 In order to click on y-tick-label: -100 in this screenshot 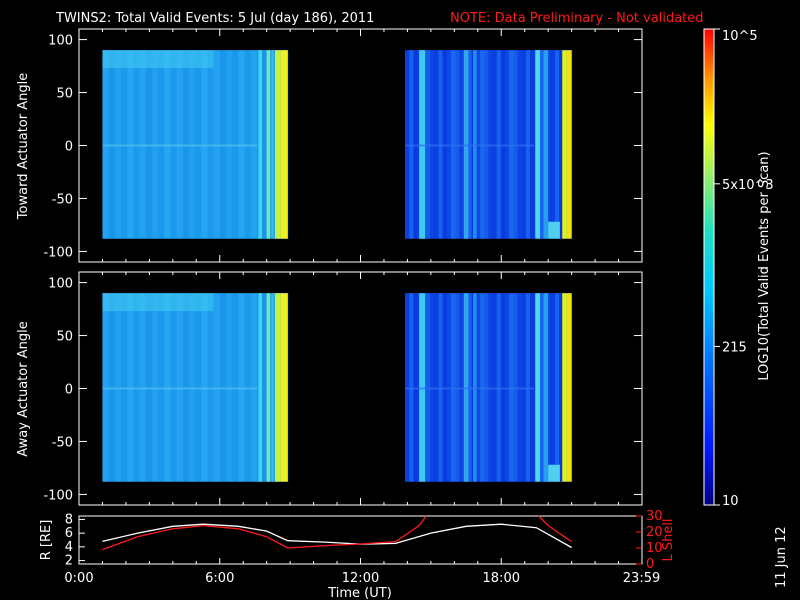, I will do `click(58, 252)`.